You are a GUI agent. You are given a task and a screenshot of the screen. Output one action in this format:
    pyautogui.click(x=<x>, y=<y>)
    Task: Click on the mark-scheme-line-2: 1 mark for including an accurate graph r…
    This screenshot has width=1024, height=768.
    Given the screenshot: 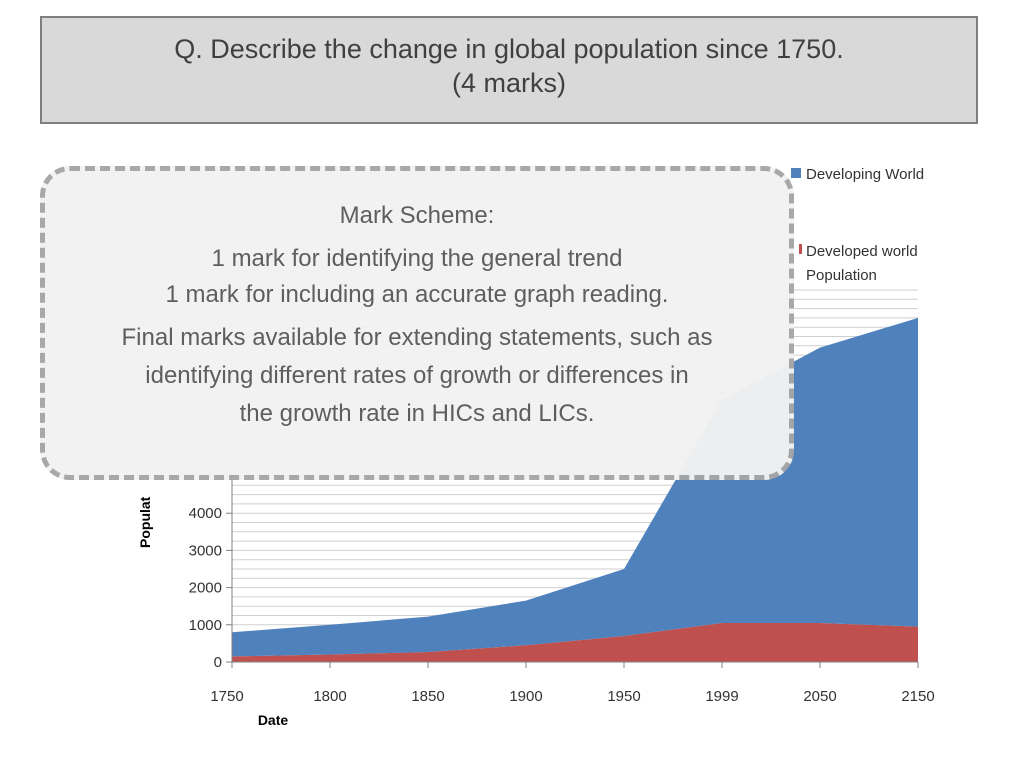 What is the action you would take?
    pyautogui.click(x=417, y=294)
    